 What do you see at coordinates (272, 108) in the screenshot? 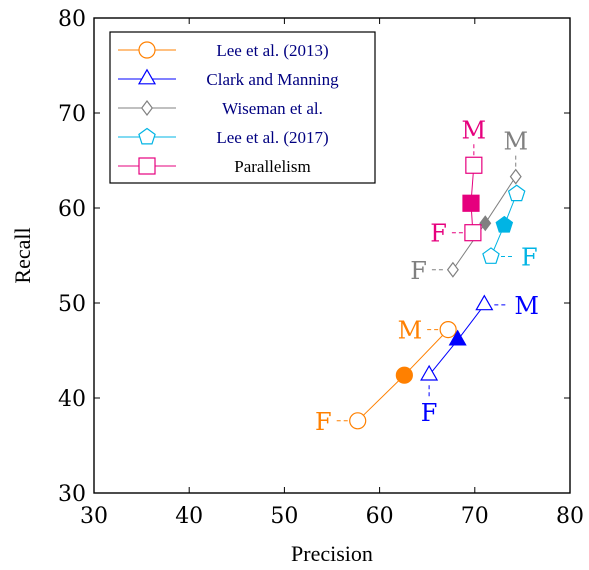
I see `legend-label: Wiseman et al.` at bounding box center [272, 108].